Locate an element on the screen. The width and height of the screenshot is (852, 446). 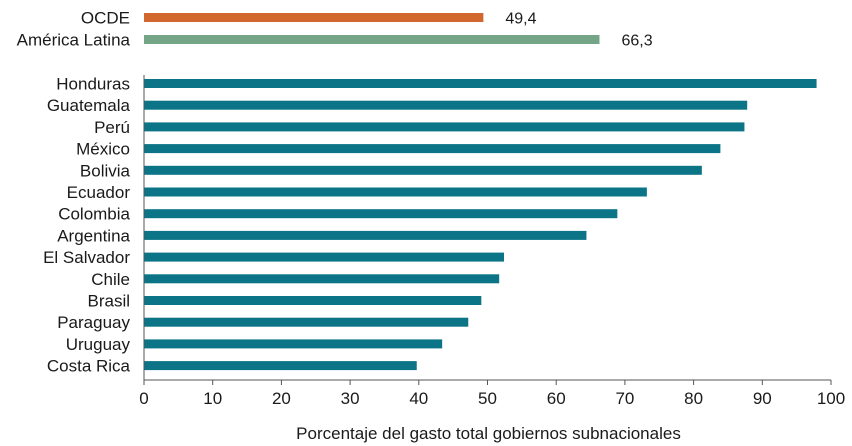
category-label-brasil: Brasil is located at coordinates (108, 301).